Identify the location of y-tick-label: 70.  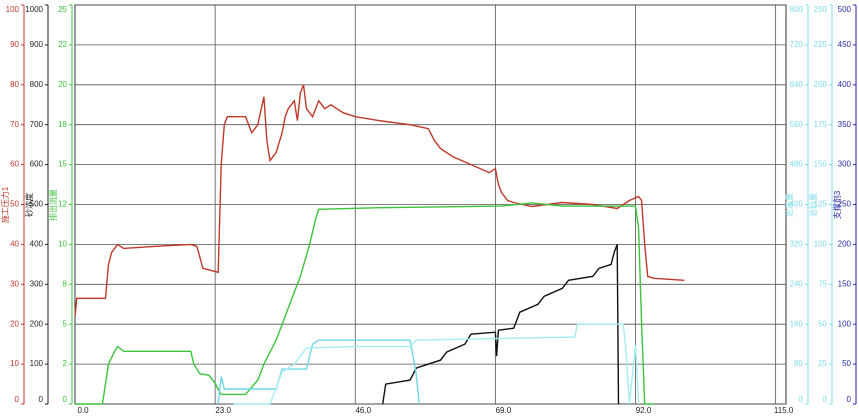
(14, 124).